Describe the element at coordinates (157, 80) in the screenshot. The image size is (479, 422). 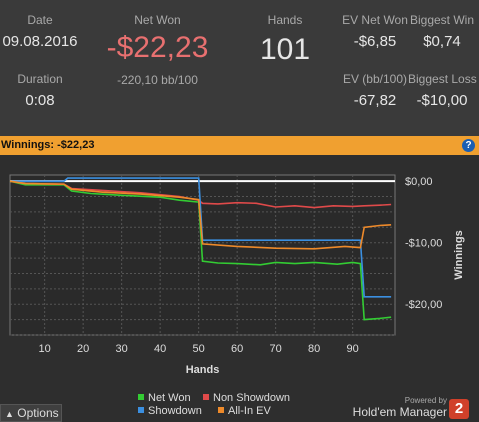
I see `net-won-bb100: -220,10 bb/100` at that location.